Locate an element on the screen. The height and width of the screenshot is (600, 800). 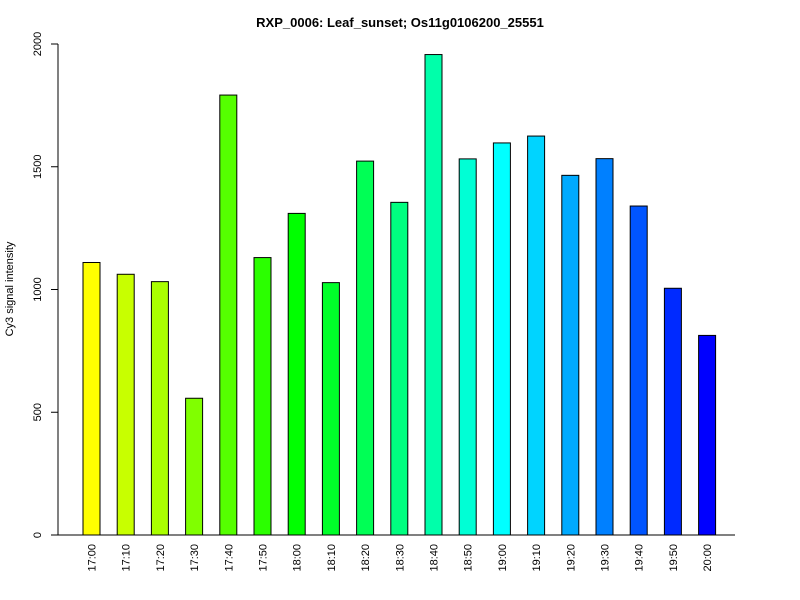
x-tick-label: 19:30 is located at coordinates (606, 558).